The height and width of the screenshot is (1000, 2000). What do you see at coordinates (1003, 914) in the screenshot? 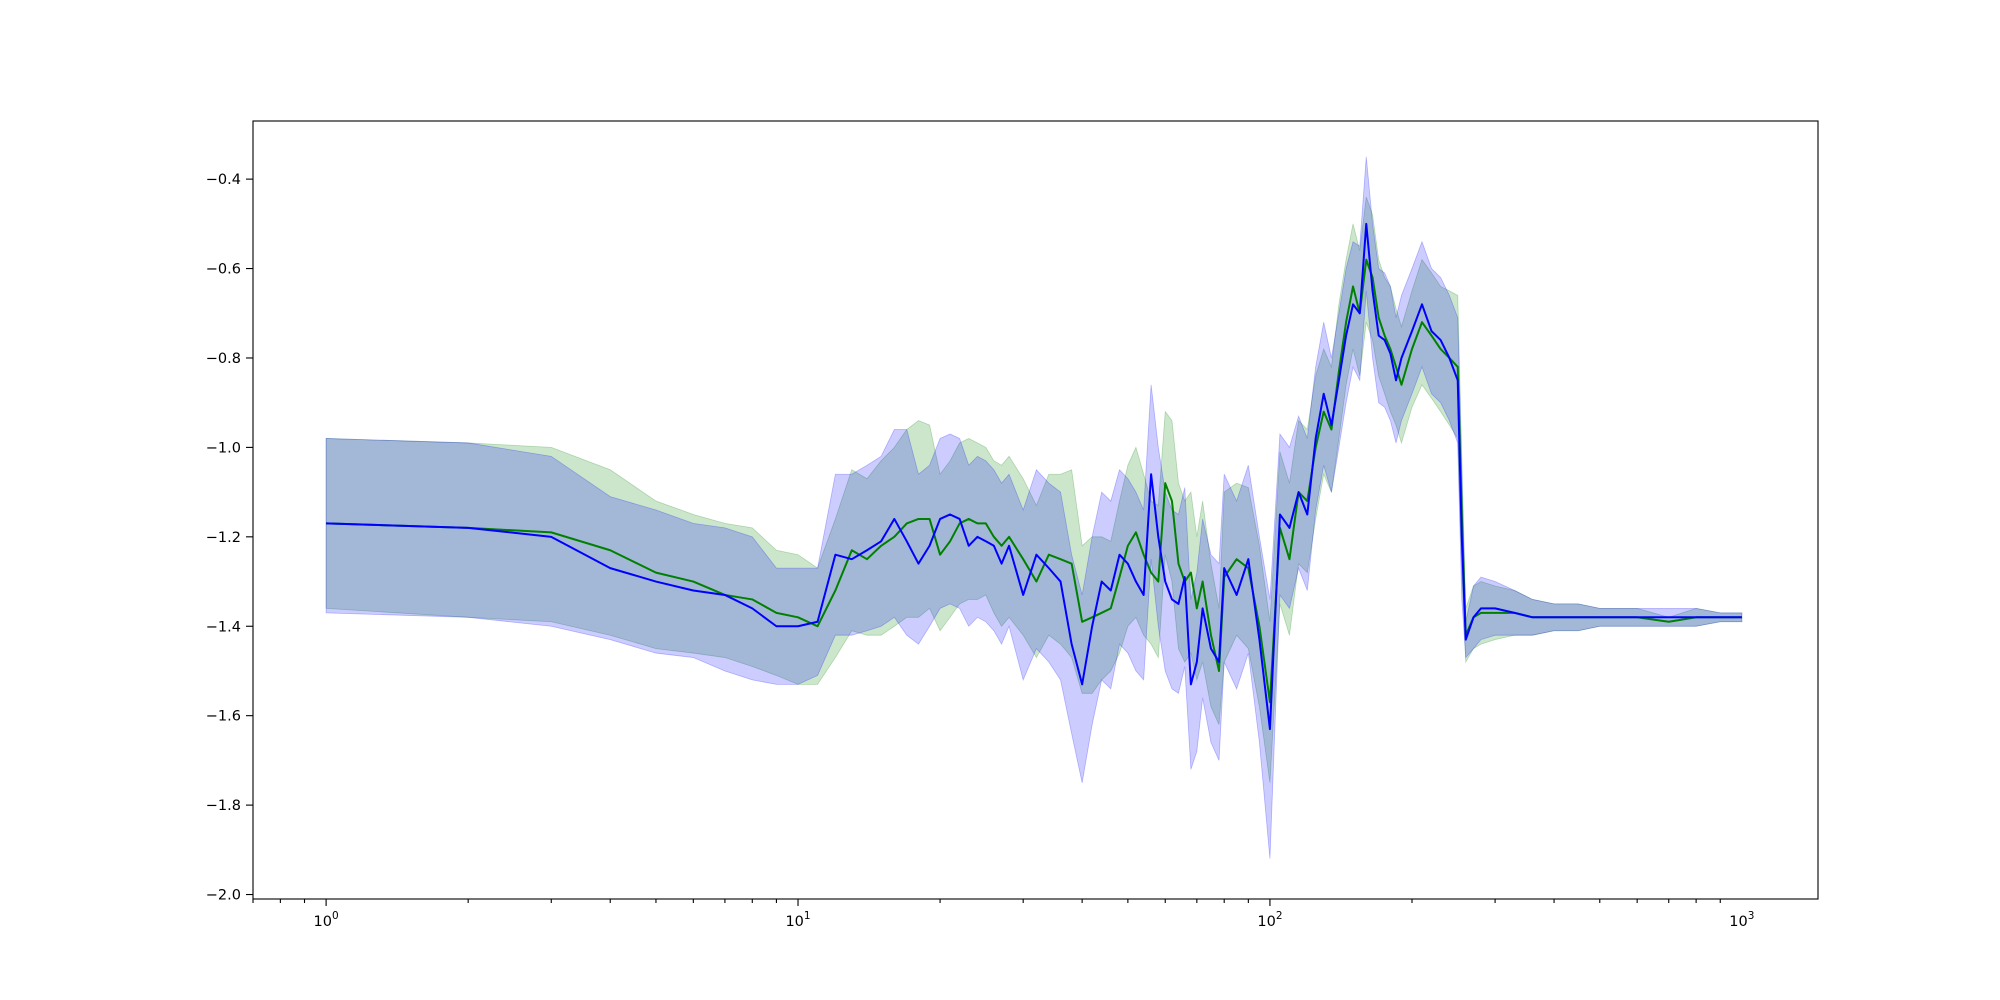
I see `x-axis: 10⁰ 10¹ 10² 10³` at bounding box center [1003, 914].